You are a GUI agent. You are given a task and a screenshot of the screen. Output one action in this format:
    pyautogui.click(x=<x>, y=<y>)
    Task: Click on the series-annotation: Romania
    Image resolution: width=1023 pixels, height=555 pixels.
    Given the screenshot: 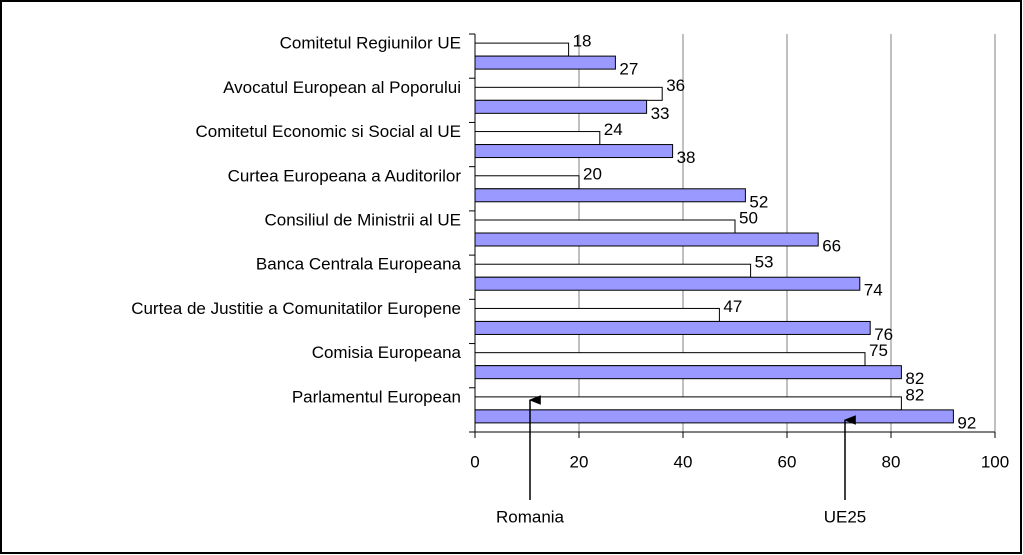 What is the action you would take?
    pyautogui.click(x=530, y=516)
    